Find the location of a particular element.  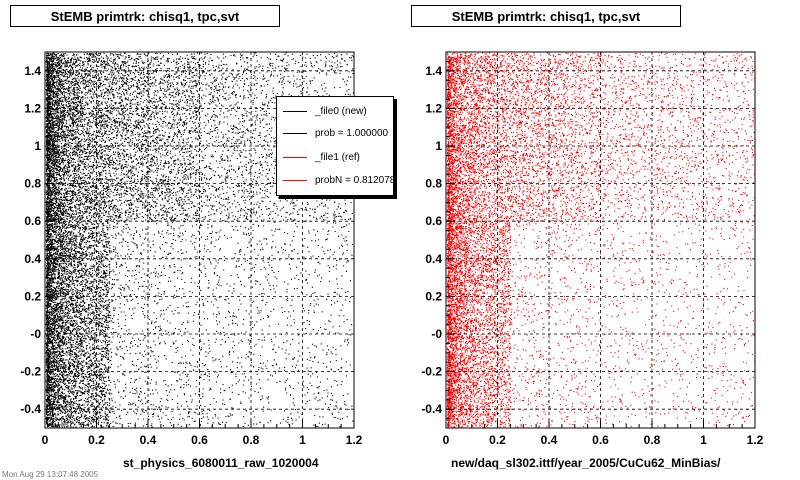

legend-entry-file0: _file0 (new) is located at coordinates (322, 111).